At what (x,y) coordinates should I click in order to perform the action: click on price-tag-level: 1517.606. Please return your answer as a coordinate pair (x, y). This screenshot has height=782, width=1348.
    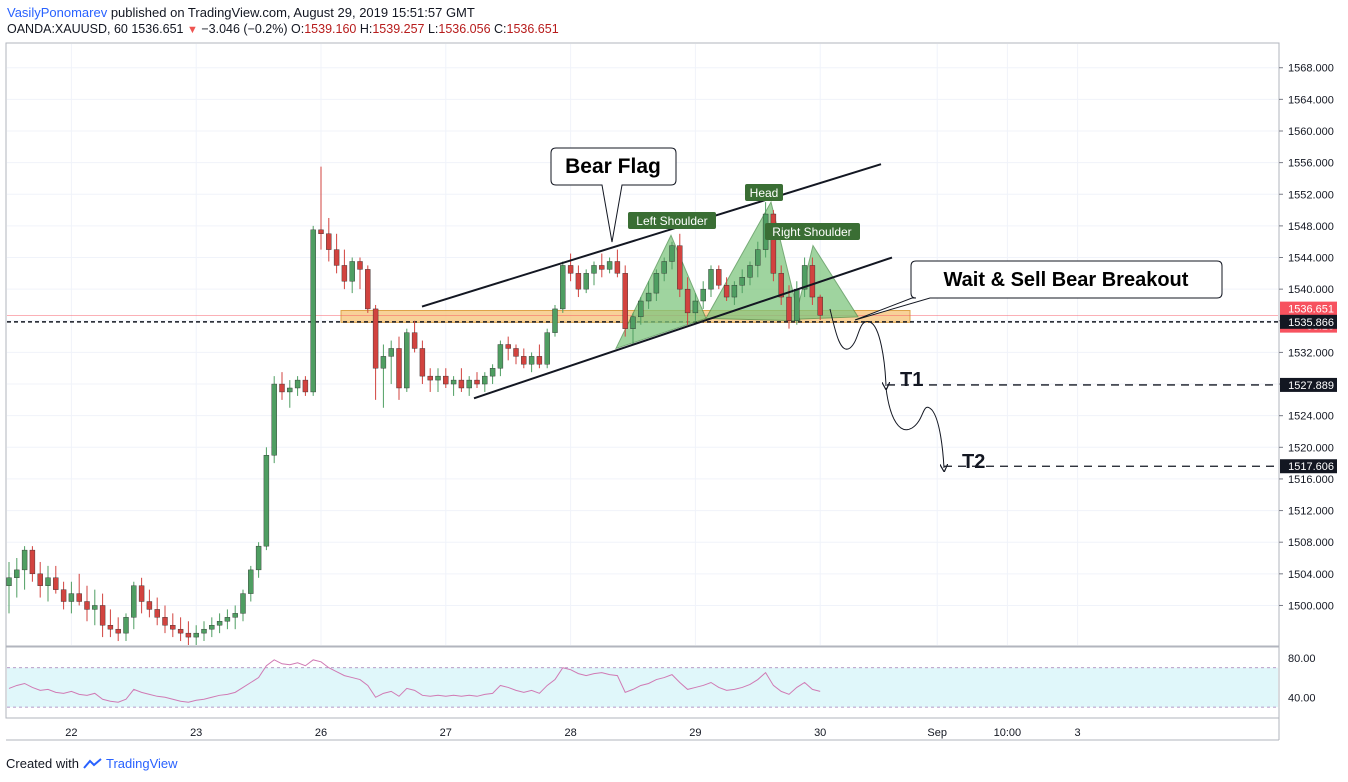
    Looking at the image, I should click on (1308, 466).